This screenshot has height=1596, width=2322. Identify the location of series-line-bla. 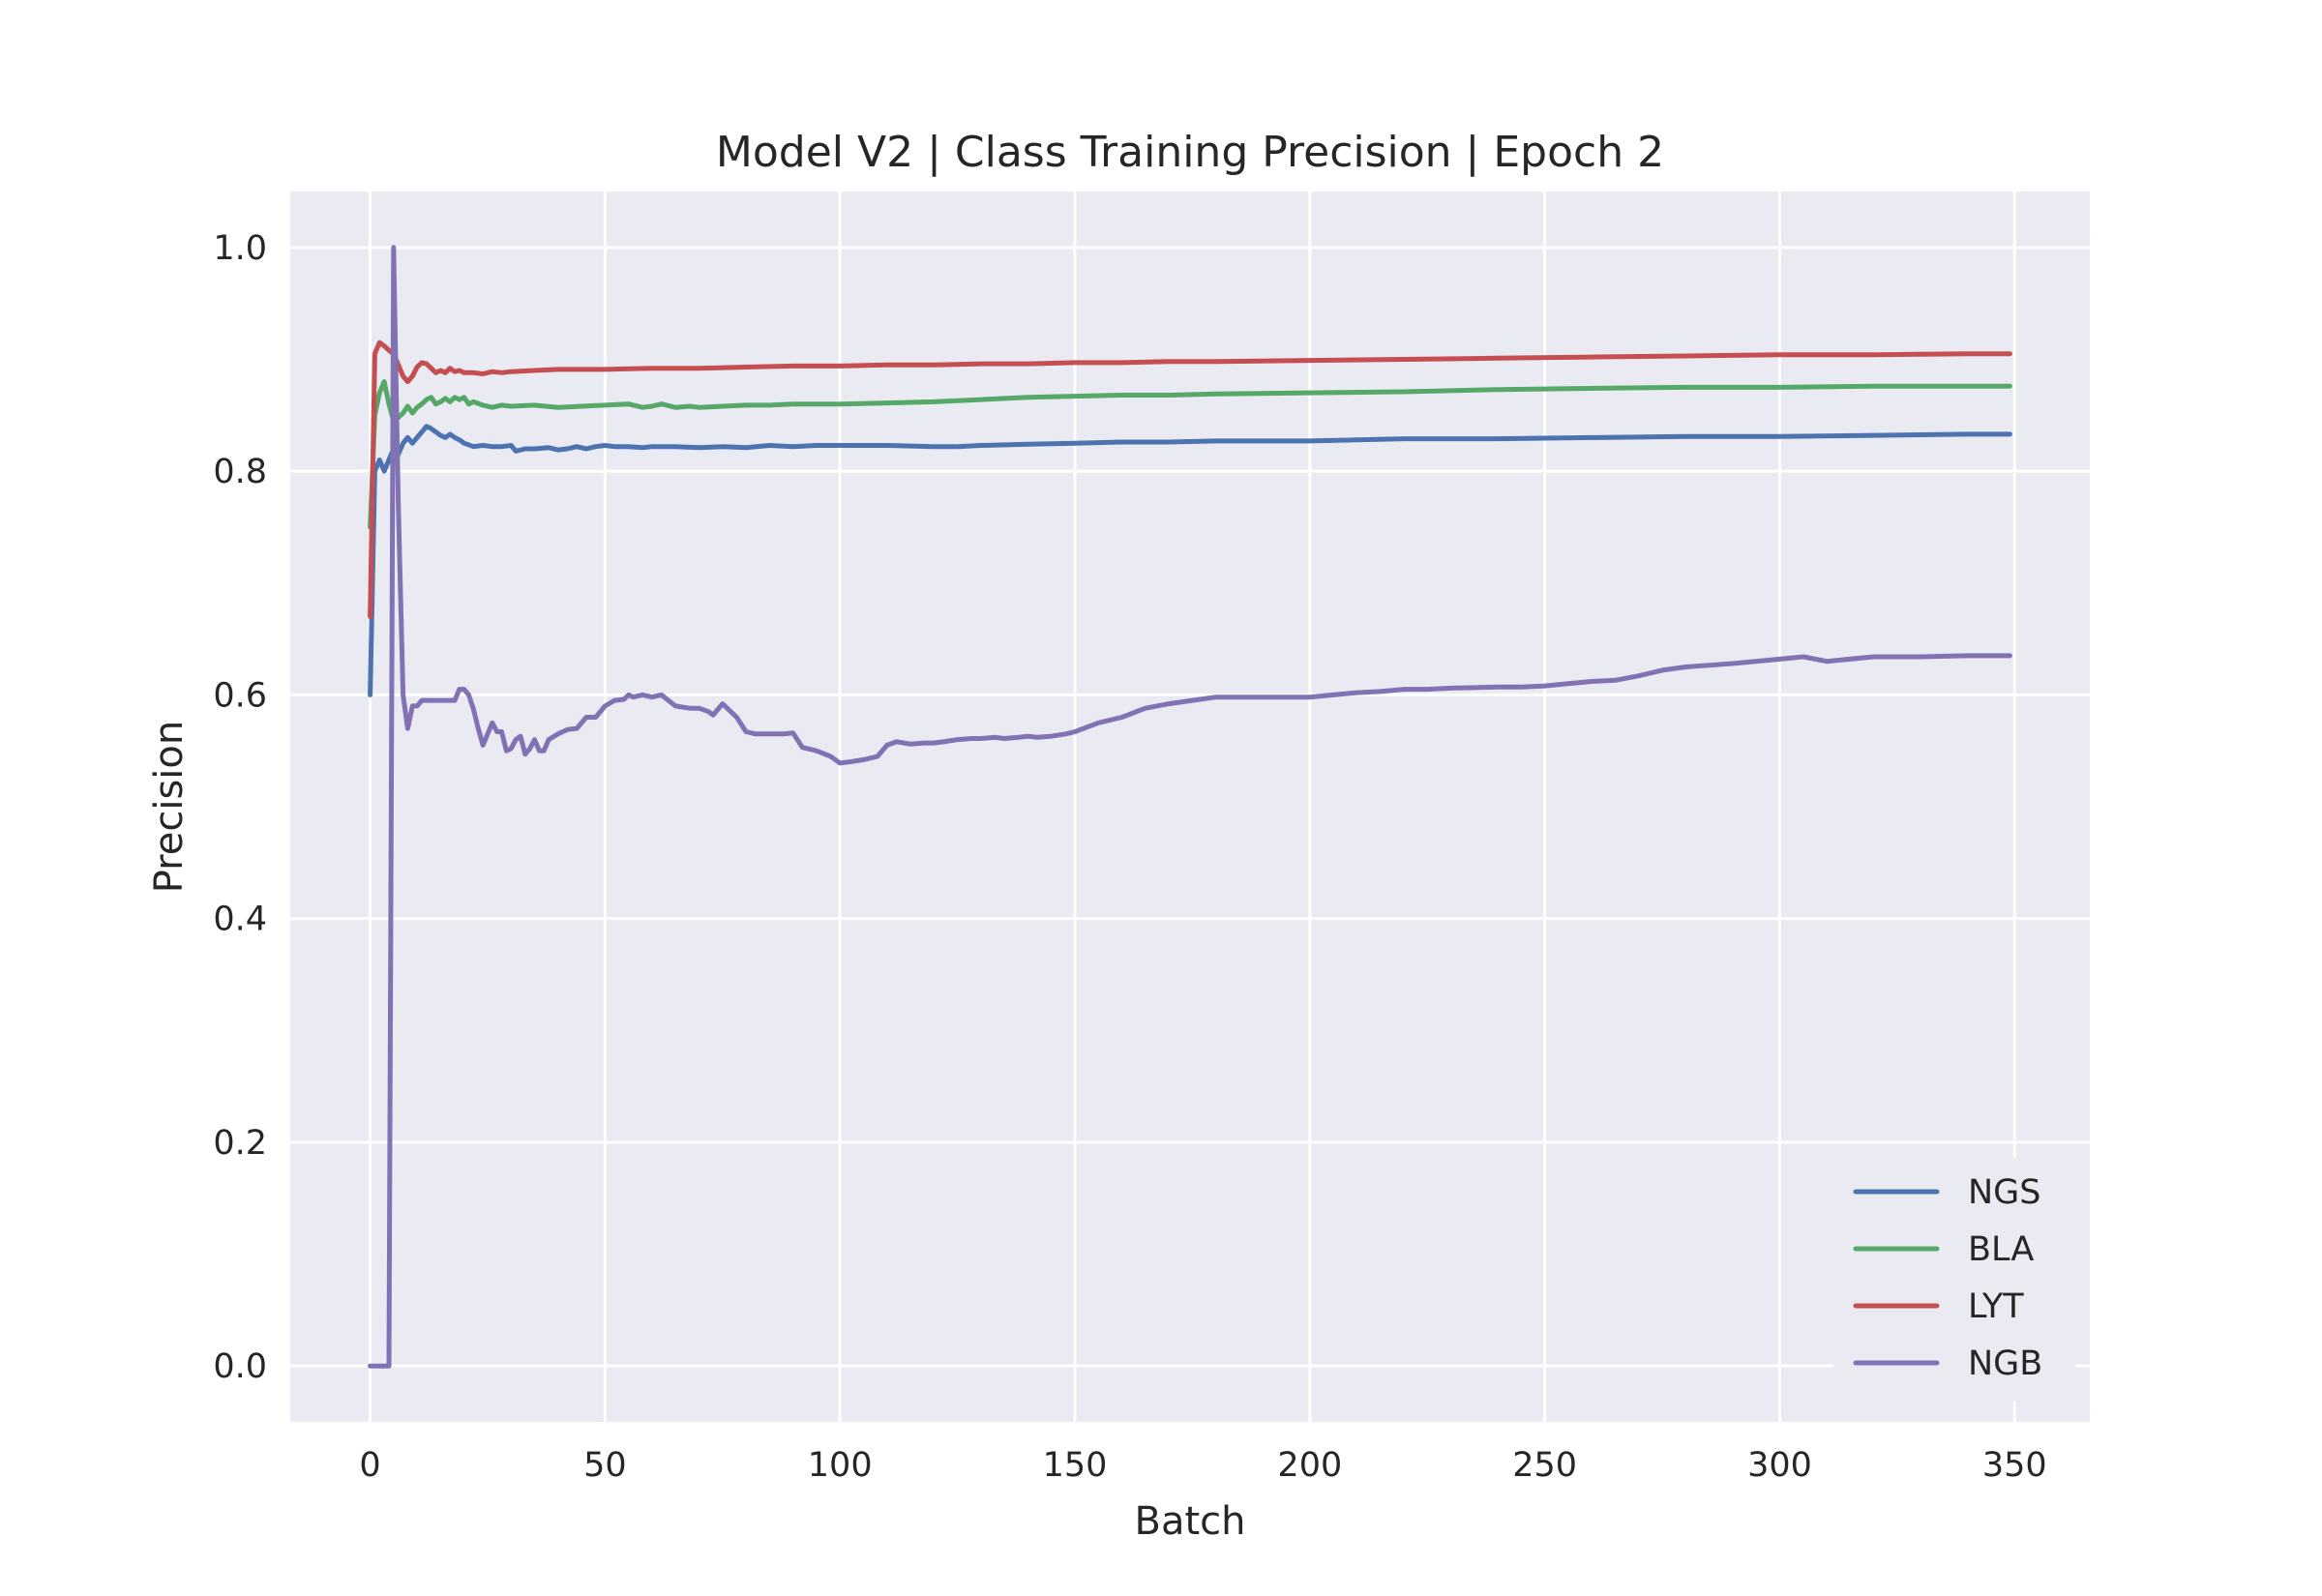
(1190, 454).